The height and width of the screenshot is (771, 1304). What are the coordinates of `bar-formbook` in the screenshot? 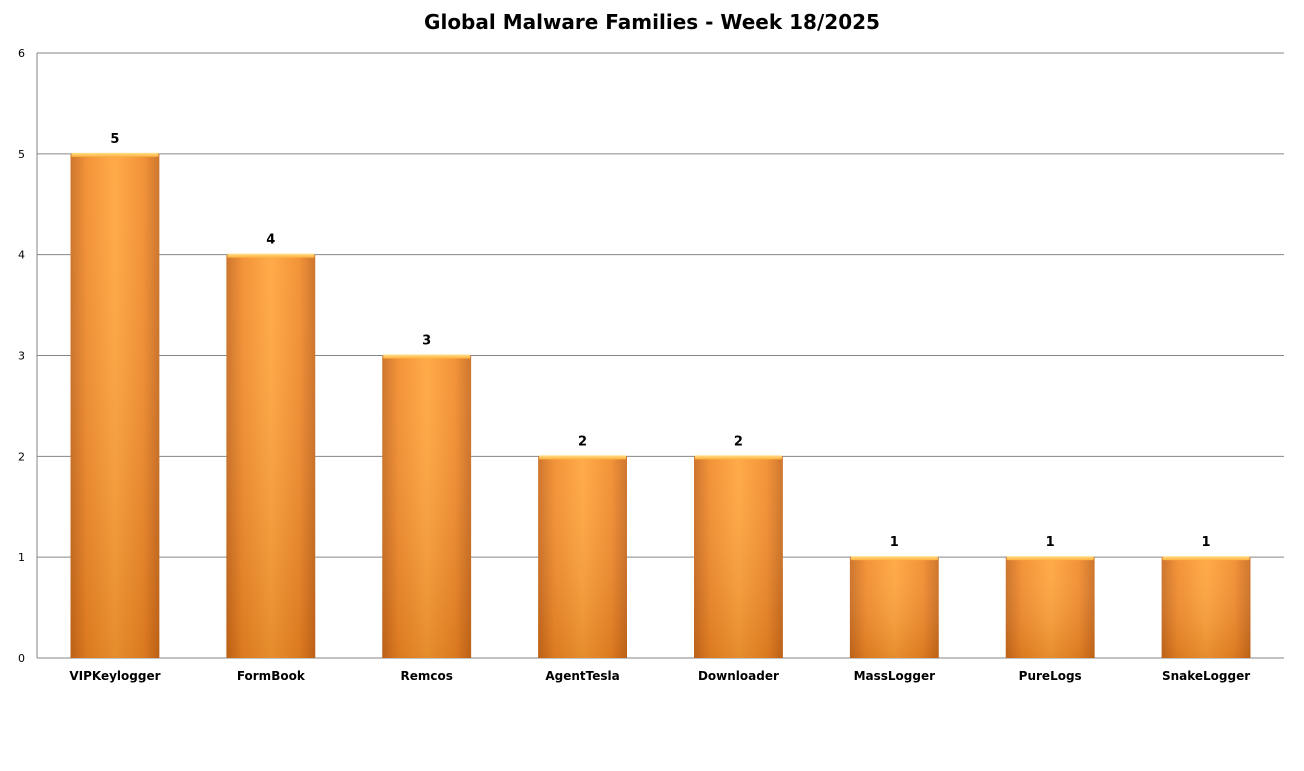 It's located at (271, 455).